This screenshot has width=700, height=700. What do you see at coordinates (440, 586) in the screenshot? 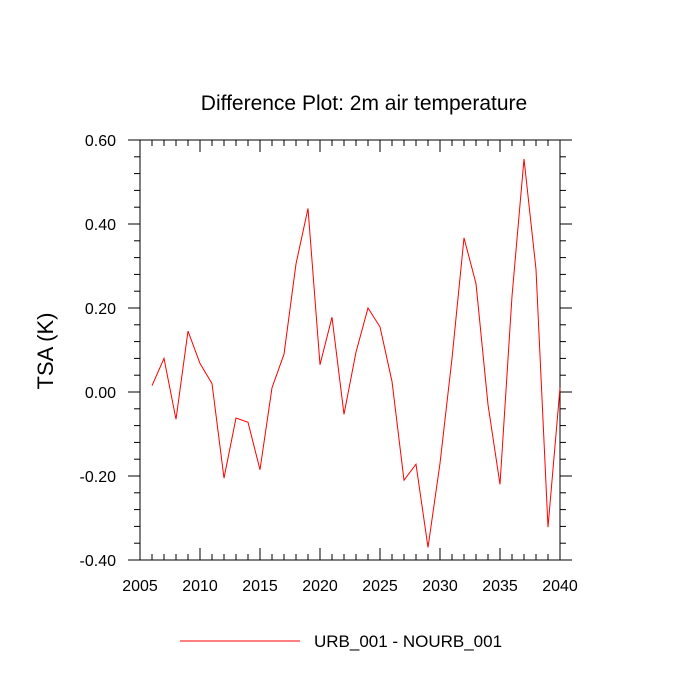
I see `x-tick-label: 2030` at bounding box center [440, 586].